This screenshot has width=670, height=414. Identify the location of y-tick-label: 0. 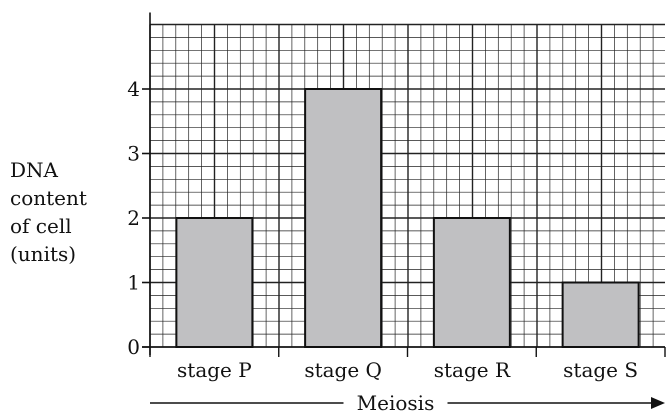
(133, 347).